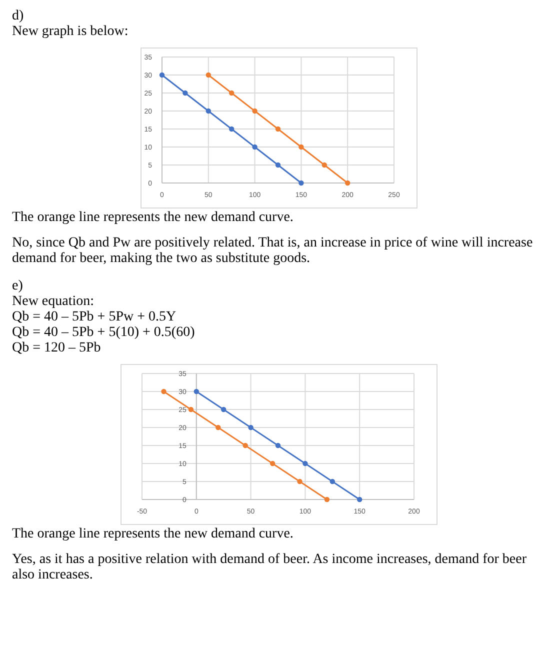 This screenshot has width=560, height=661. Describe the element at coordinates (70, 23) in the screenshot. I see `chart-subtitle: d) New graph is below:` at that location.